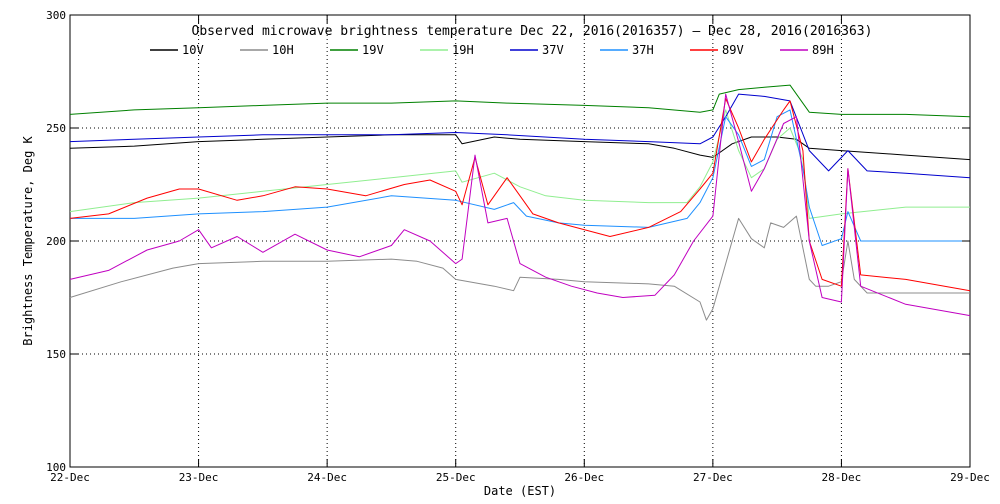 This screenshot has height=504, width=1000. What do you see at coordinates (56, 128) in the screenshot?
I see `y-tick-label: 250` at bounding box center [56, 128].